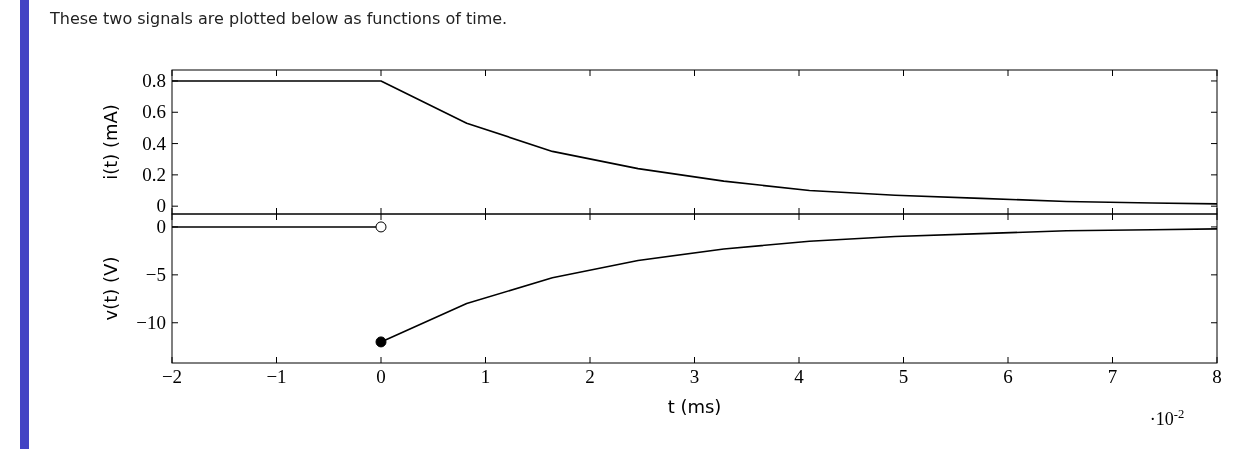 This screenshot has height=449, width=1257. Describe the element at coordinates (154, 80) in the screenshot. I see `y-tick-label: 0.8` at that location.